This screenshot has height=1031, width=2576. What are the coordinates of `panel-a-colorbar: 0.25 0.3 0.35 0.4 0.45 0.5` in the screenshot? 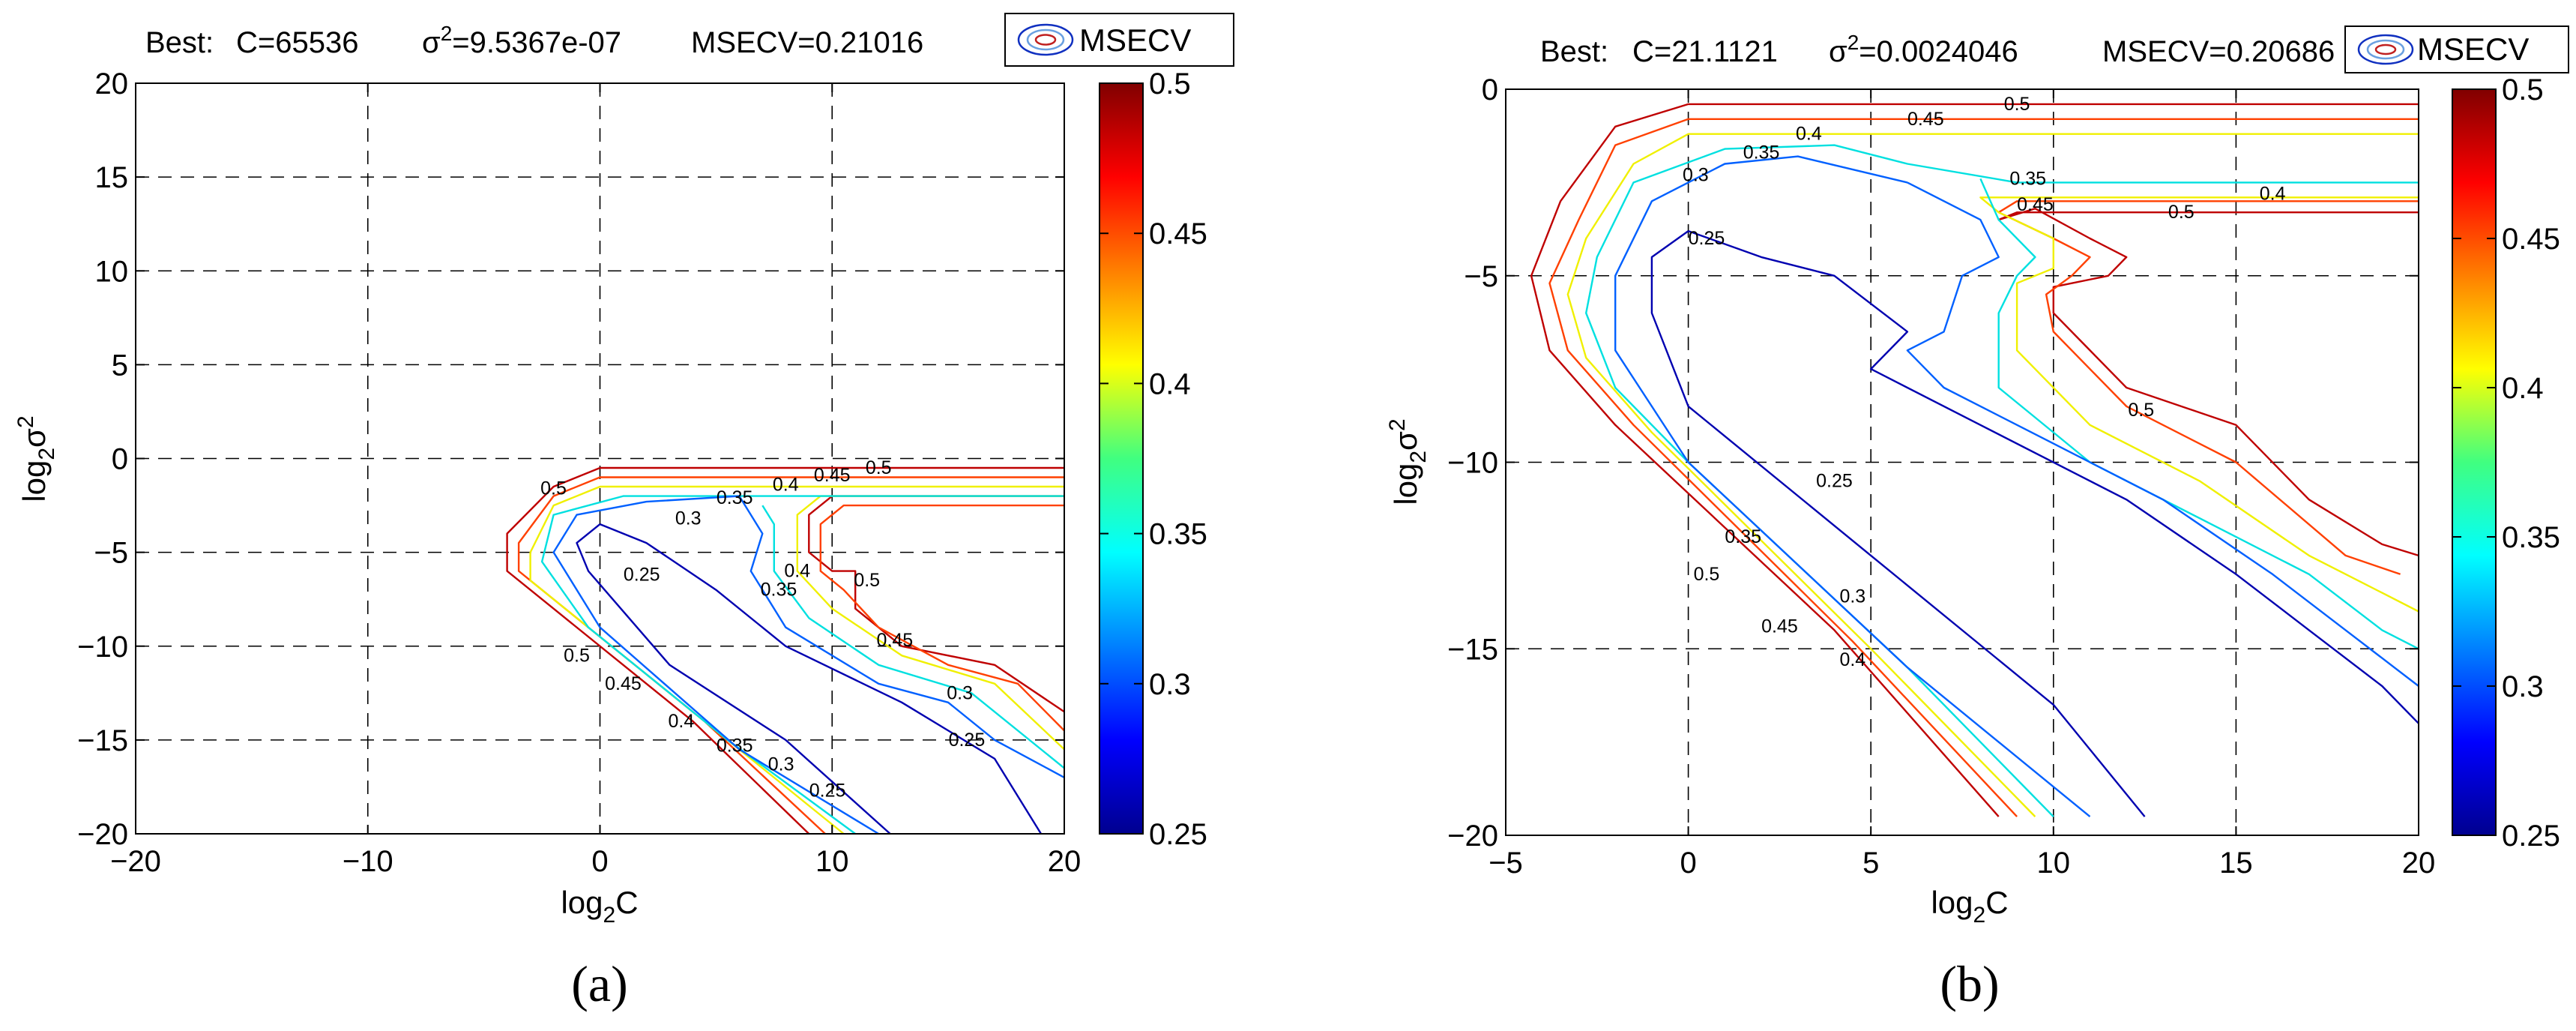 It's located at (1153, 459).